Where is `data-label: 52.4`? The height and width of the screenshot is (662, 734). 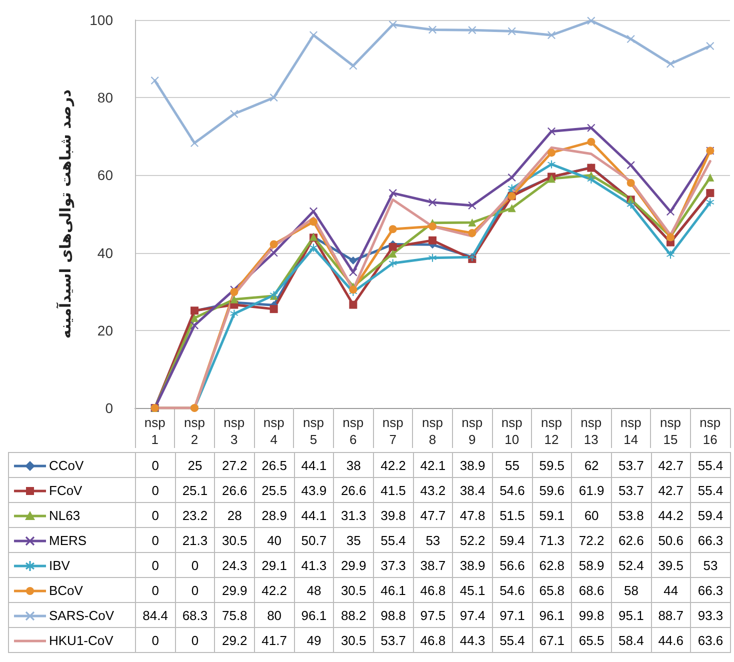 data-label: 52.4 is located at coordinates (631, 565).